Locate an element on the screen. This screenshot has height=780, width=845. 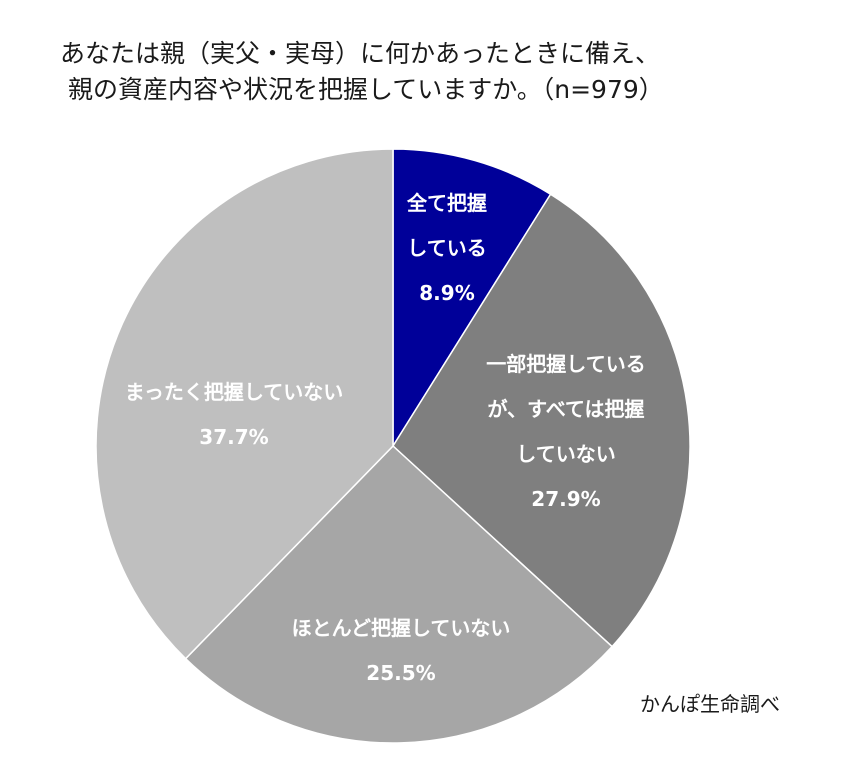
slice-2-label-line-2: が、すべては把握 is located at coordinates (566, 409).